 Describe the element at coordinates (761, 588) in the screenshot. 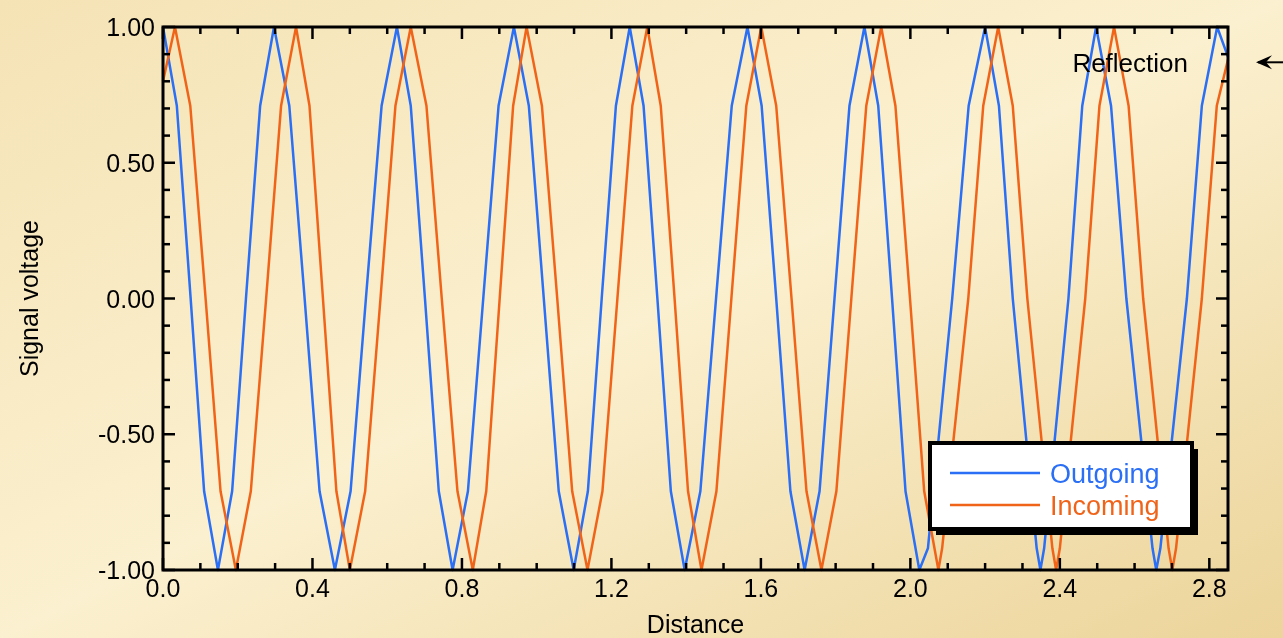

I see `x-tick-label: 1.6` at that location.